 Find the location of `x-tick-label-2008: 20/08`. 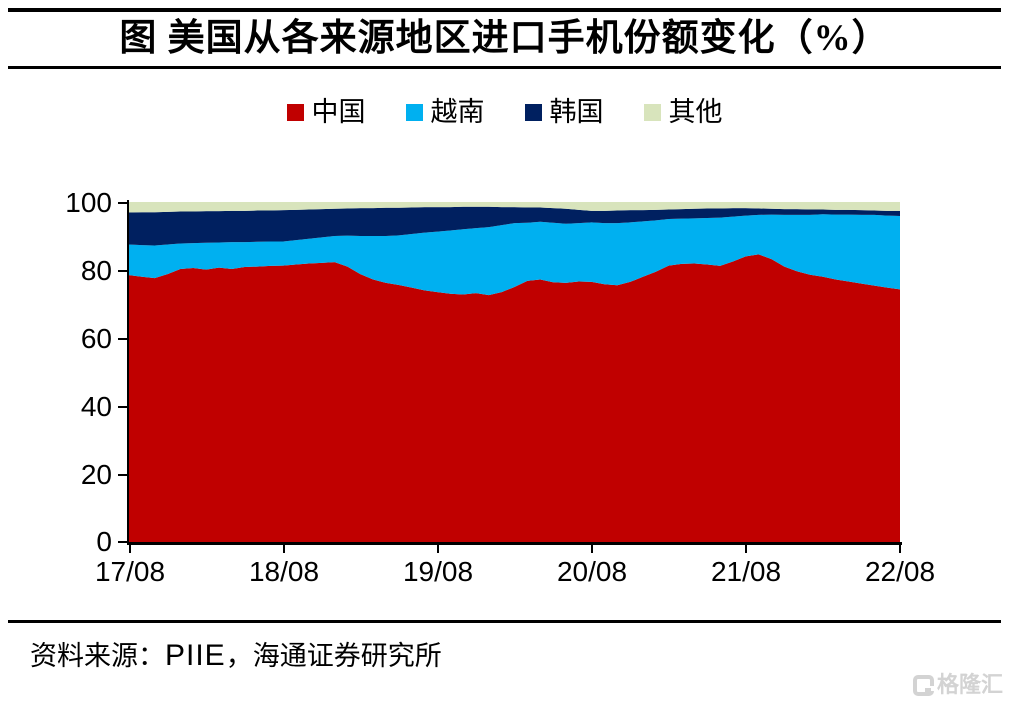

x-tick-label-2008: 20/08 is located at coordinates (592, 571).